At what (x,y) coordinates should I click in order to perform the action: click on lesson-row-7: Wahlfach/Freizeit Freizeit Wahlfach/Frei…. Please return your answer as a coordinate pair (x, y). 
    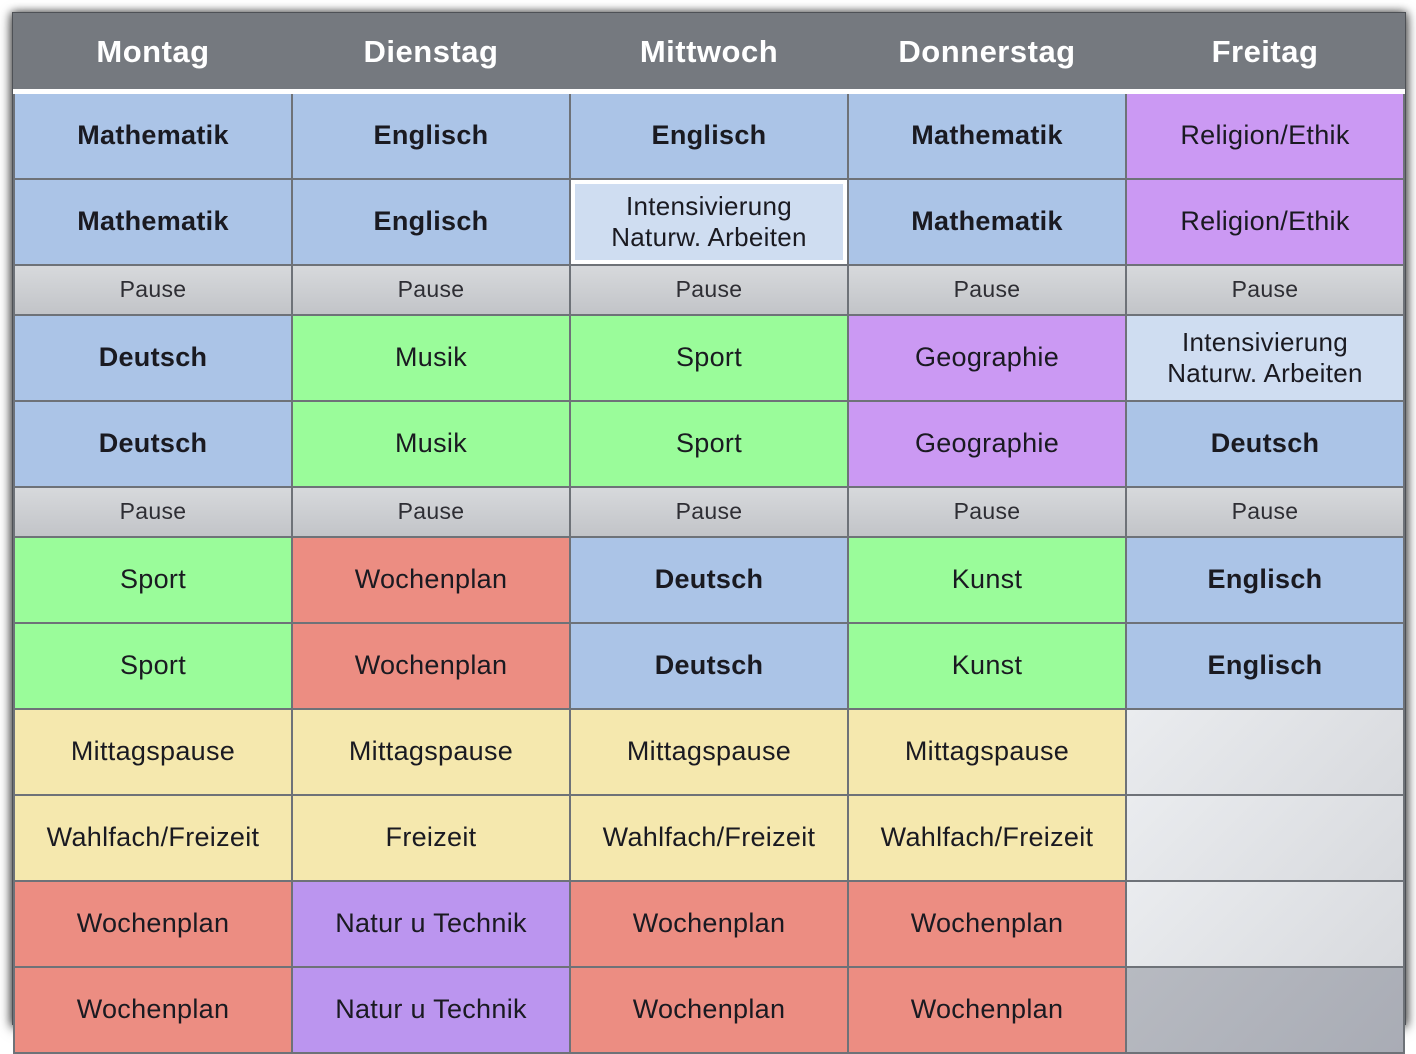
    Looking at the image, I should click on (709, 838).